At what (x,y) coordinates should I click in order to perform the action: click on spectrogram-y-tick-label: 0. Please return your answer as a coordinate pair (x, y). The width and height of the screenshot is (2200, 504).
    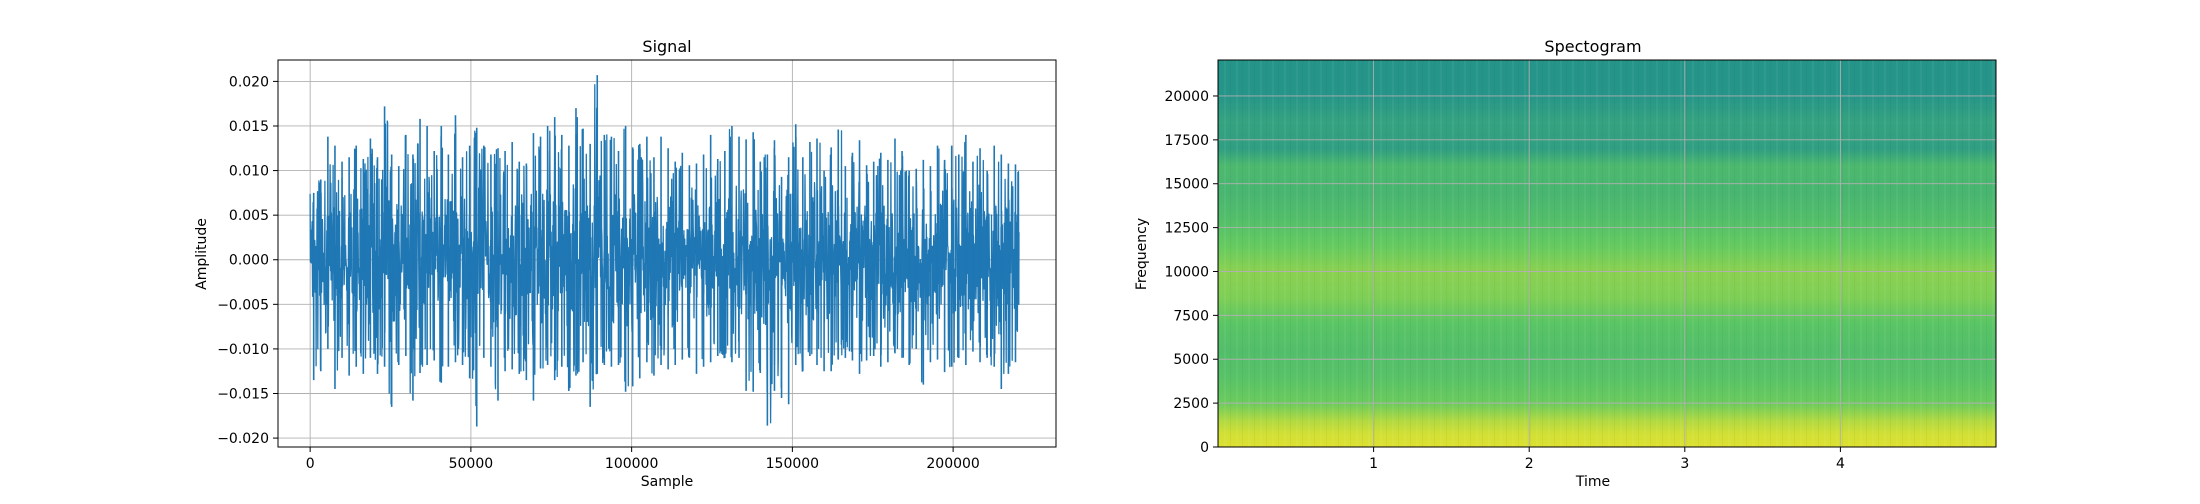
    Looking at the image, I should click on (1204, 448).